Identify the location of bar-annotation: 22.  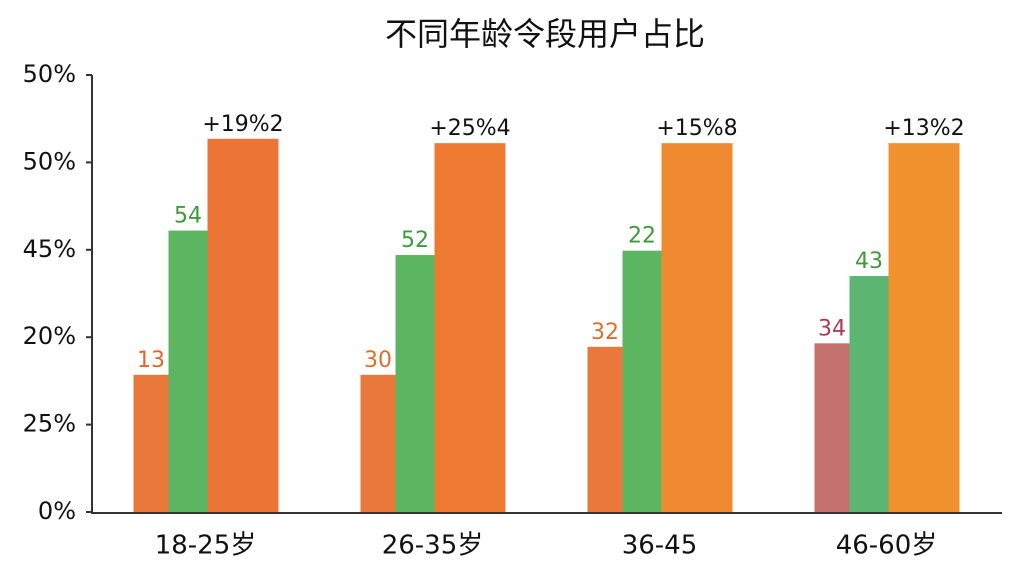
(642, 236).